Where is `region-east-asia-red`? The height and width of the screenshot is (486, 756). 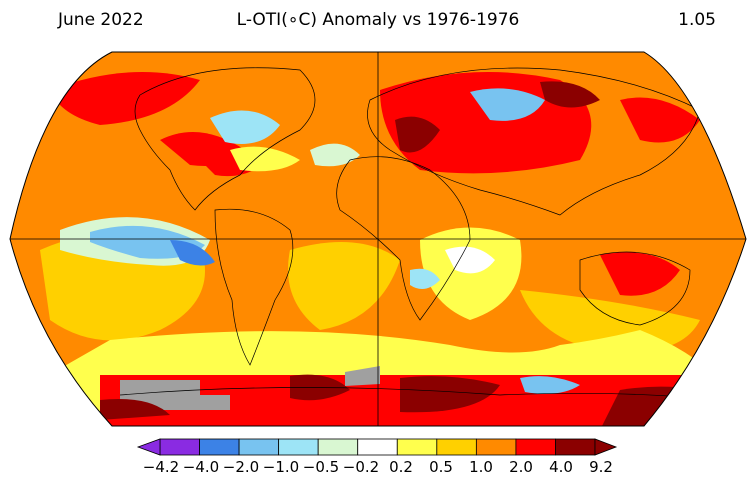
region-east-asia-red is located at coordinates (660, 120).